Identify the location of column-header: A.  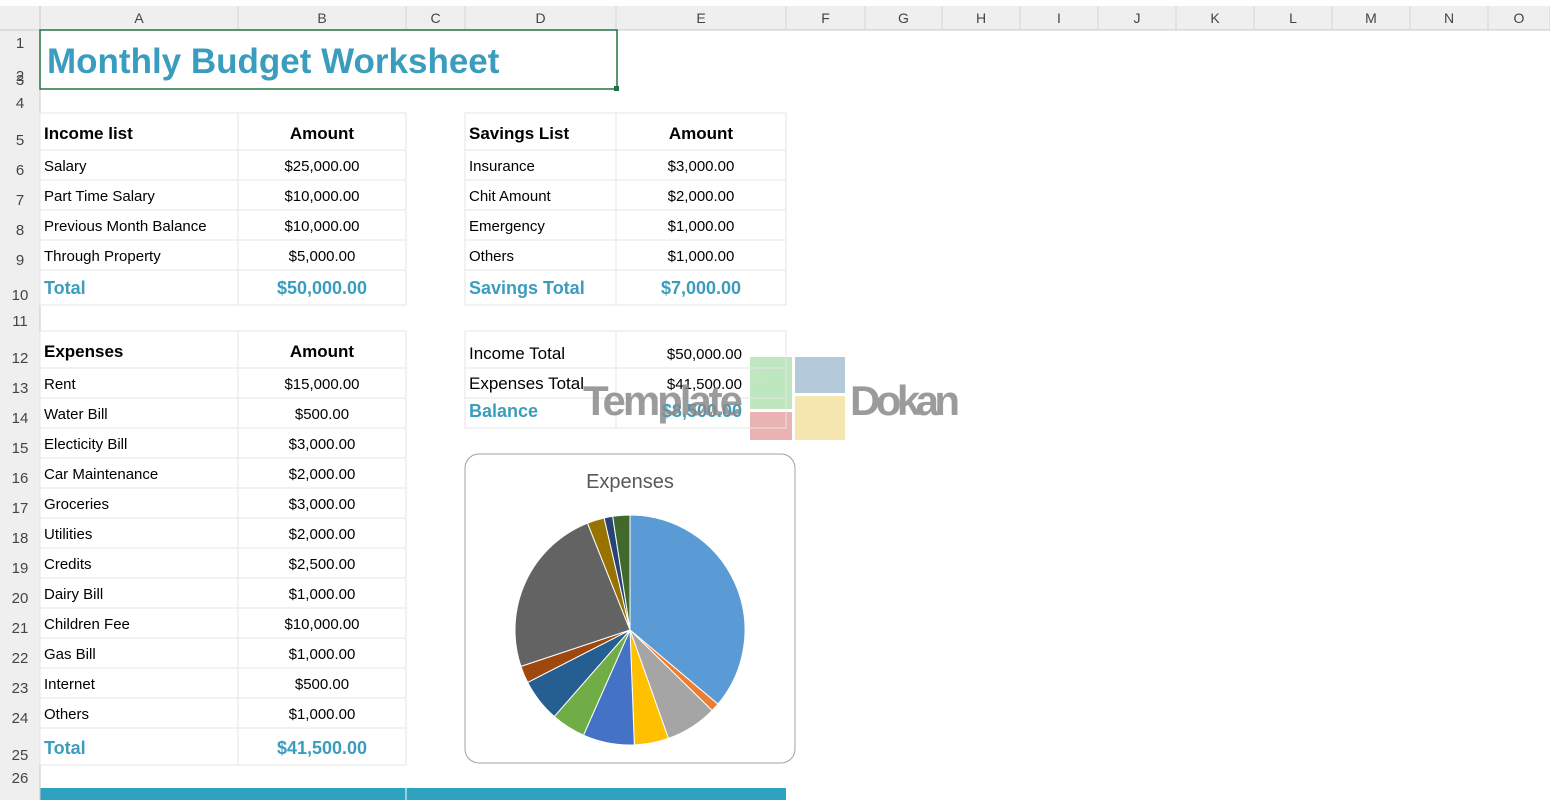
(139, 18).